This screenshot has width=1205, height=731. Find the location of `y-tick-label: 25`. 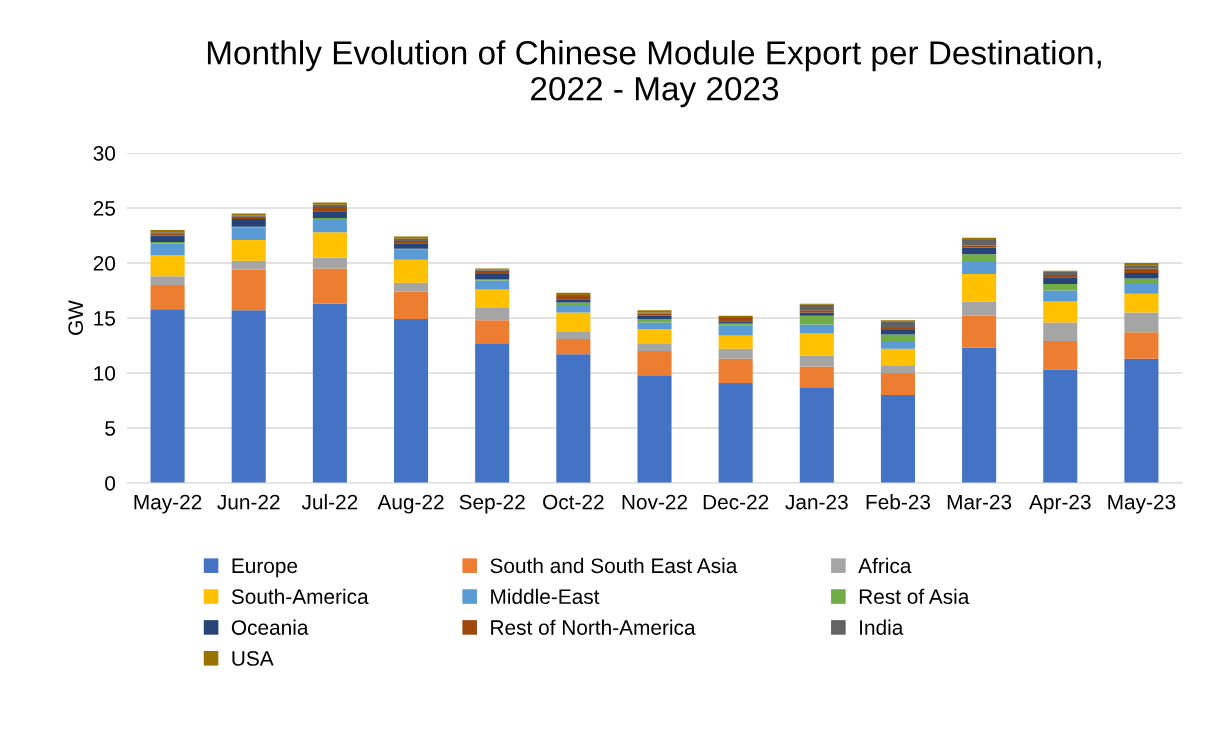

y-tick-label: 25 is located at coordinates (104, 208).